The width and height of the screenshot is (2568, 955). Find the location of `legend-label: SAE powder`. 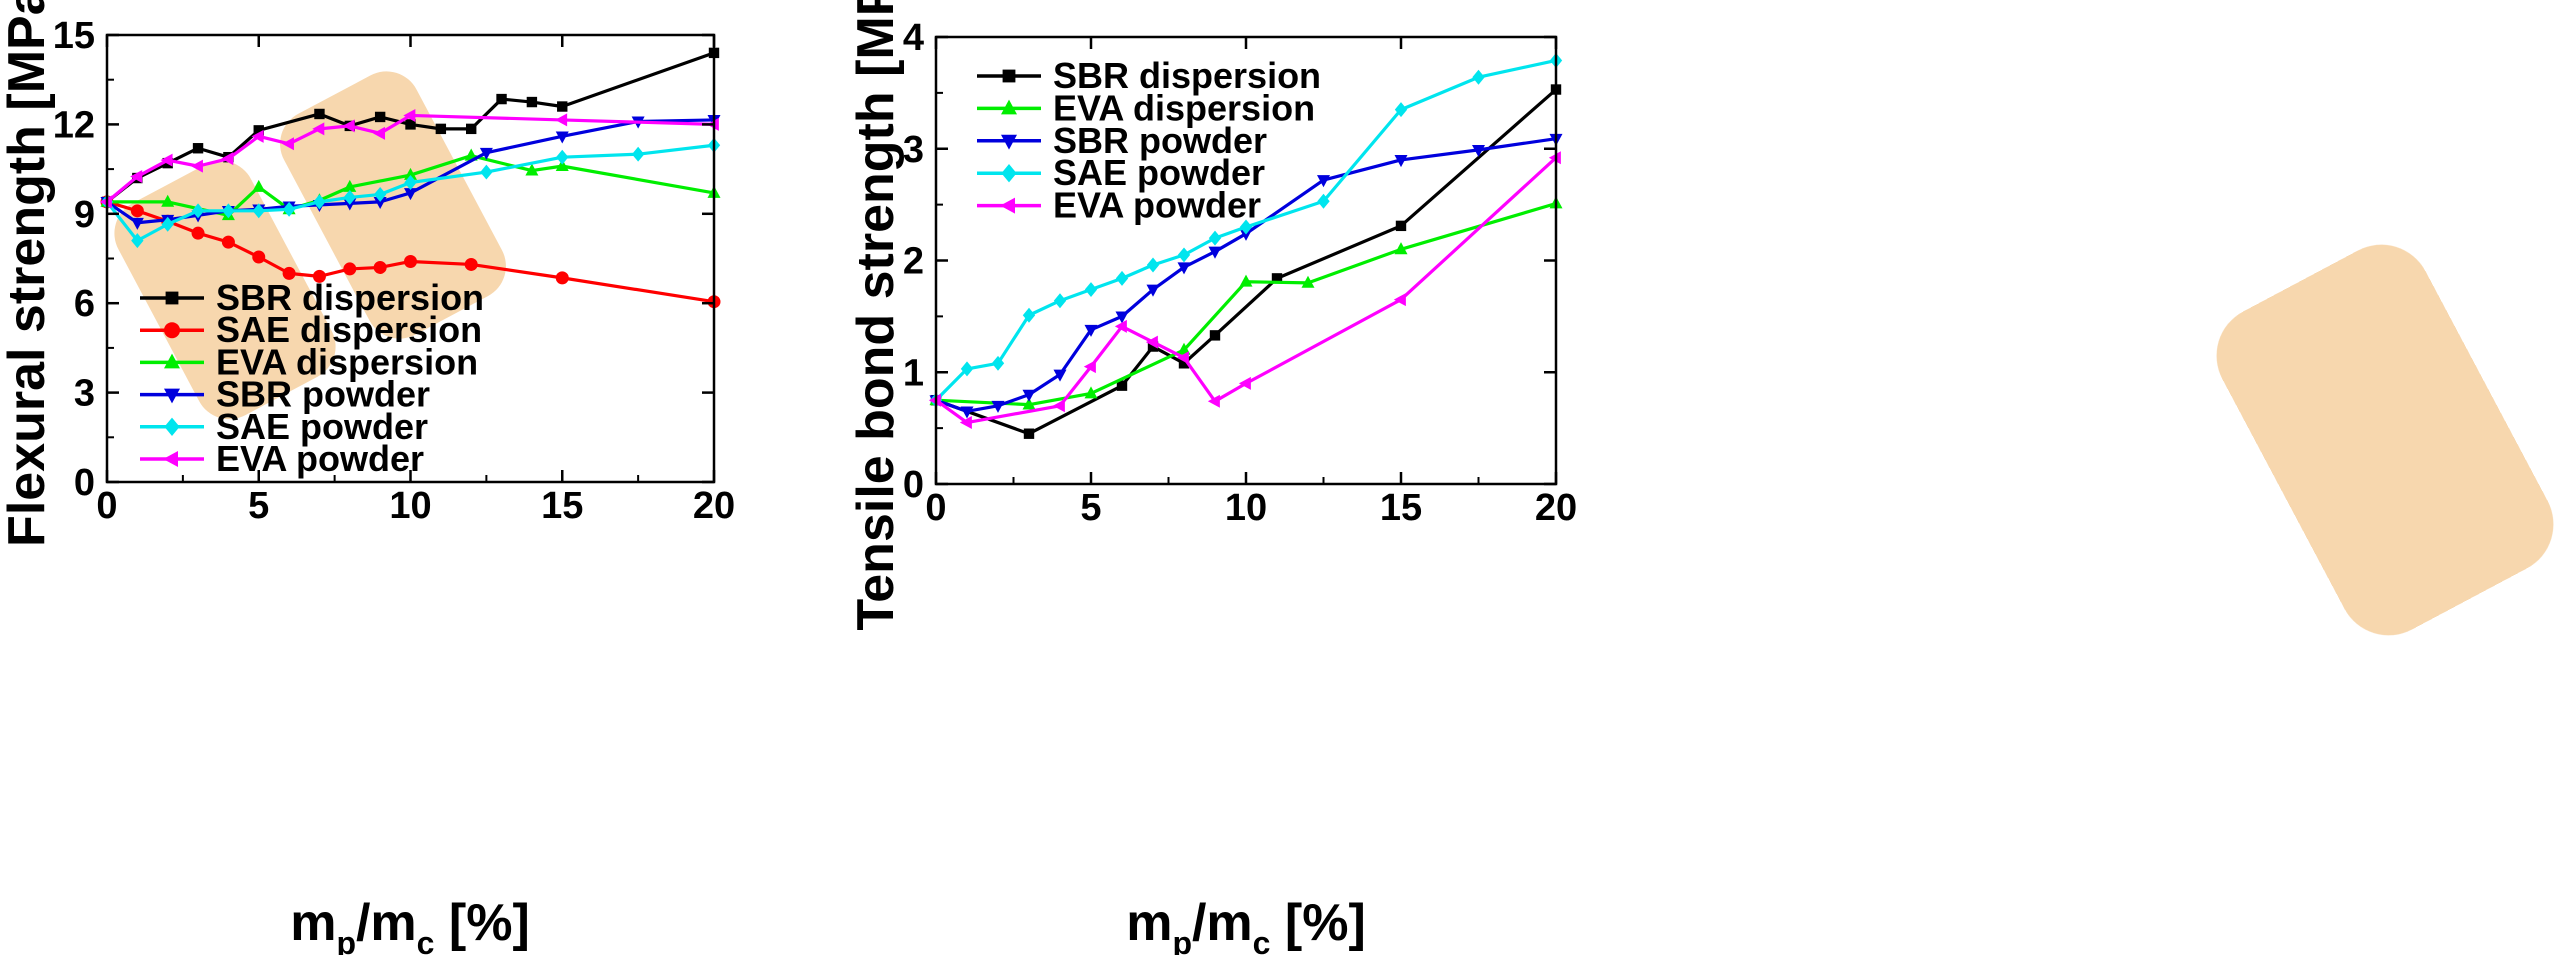

legend-label: SAE powder is located at coordinates (322, 426).